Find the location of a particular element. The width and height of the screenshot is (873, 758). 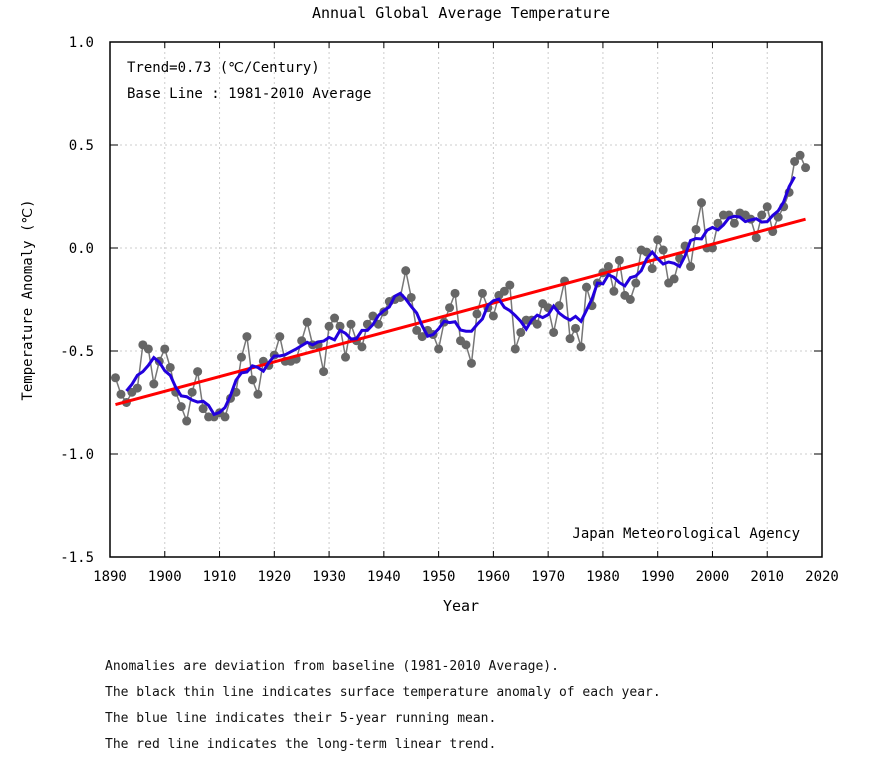

y-tick-label: 0.5 is located at coordinates (81, 146).